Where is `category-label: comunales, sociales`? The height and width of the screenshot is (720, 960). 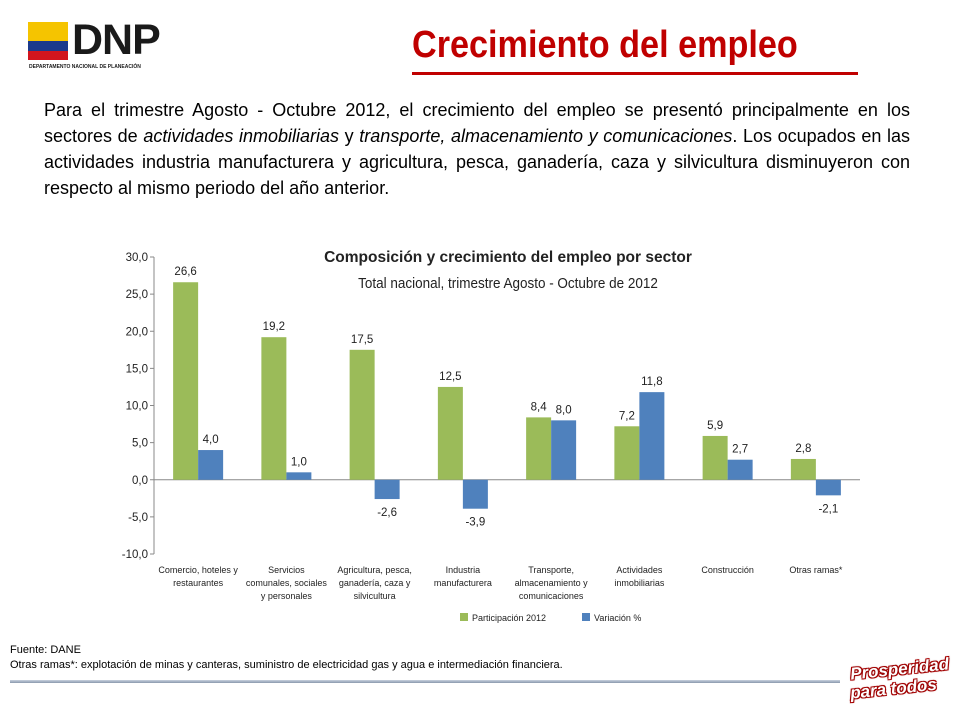
category-label: comunales, sociales is located at coordinates (287, 583).